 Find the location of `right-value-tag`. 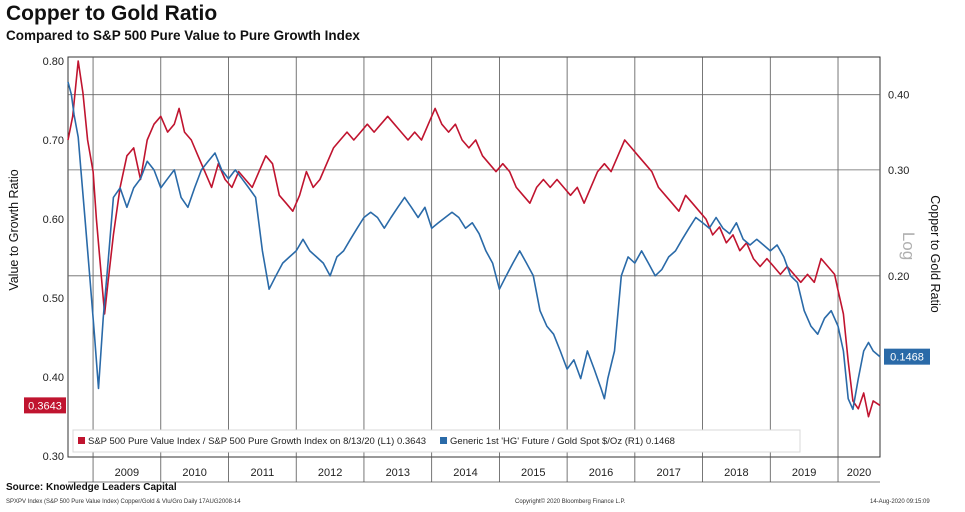

right-value-tag is located at coordinates (907, 356).